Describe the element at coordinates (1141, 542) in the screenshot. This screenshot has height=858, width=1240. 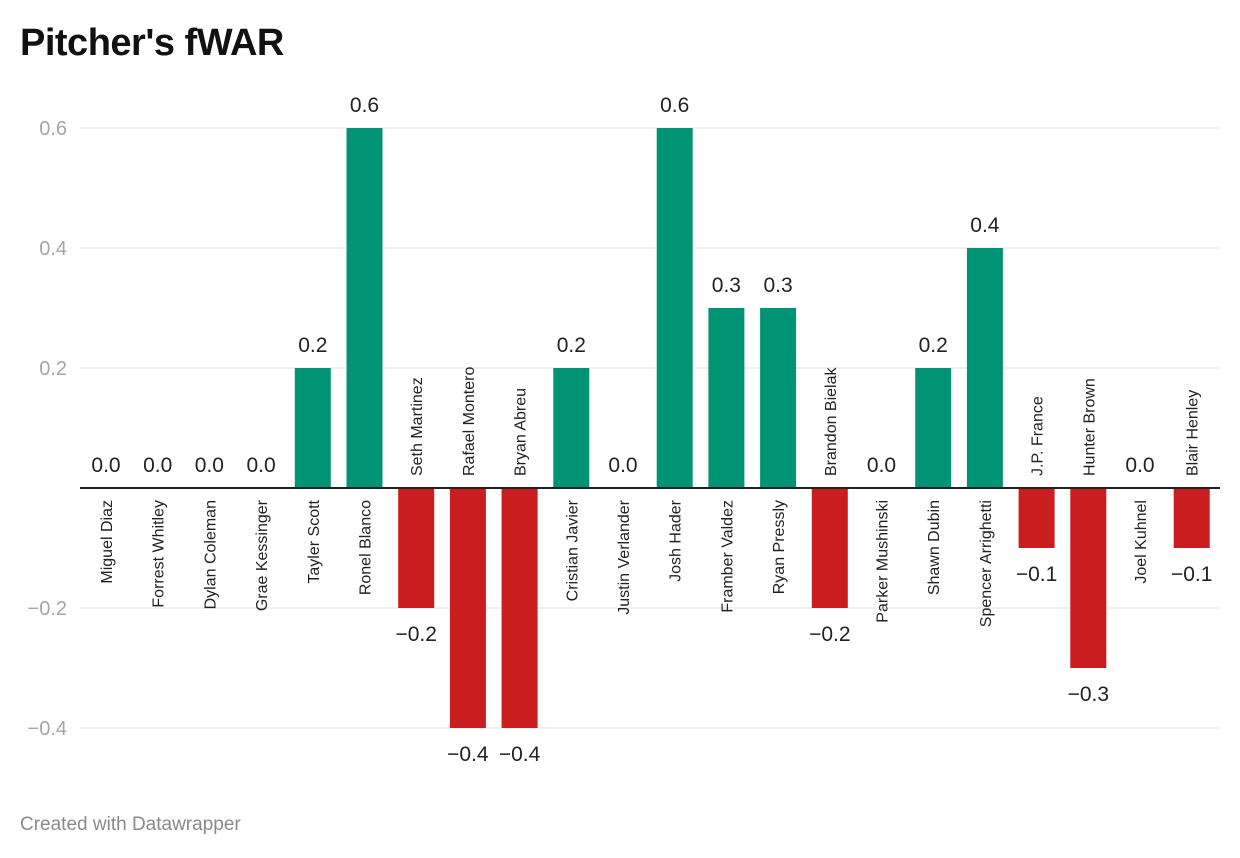
I see `category-label: Joel Kuhnel` at that location.